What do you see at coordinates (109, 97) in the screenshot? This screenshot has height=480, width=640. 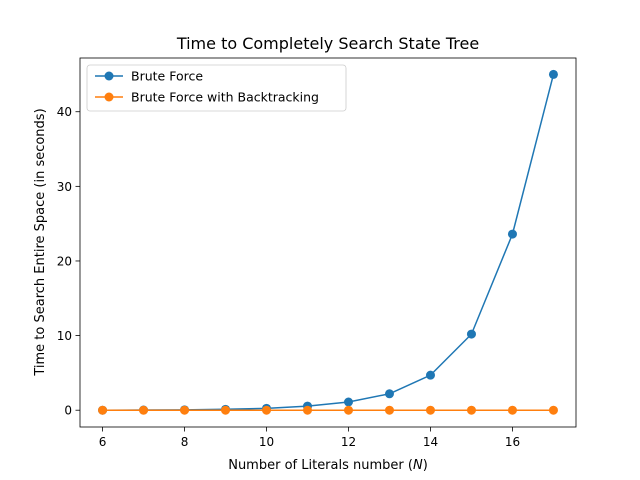 I see `legend-swatch-marker-backtracking` at bounding box center [109, 97].